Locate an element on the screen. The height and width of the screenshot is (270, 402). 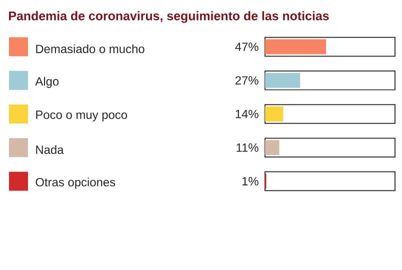
y-tick-label: Algo is located at coordinates (47, 82).